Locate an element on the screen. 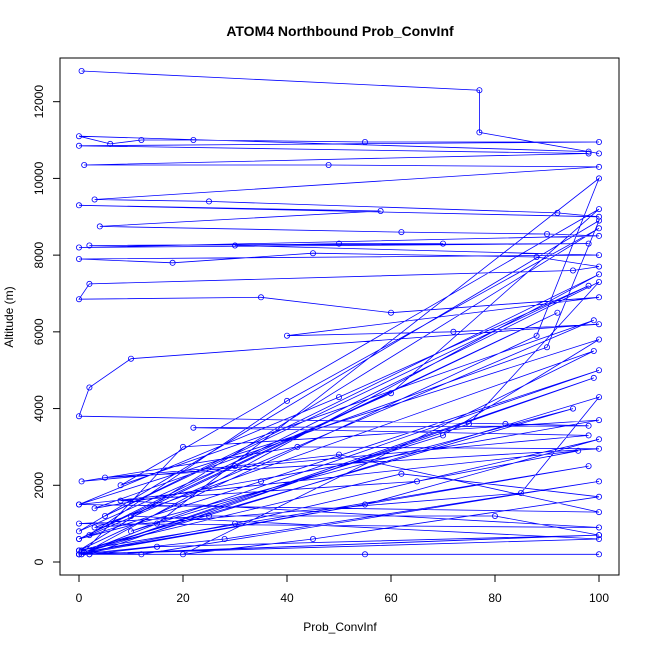 This screenshot has height=655, width=650. y-tick-label: 8000 is located at coordinates (39, 254).